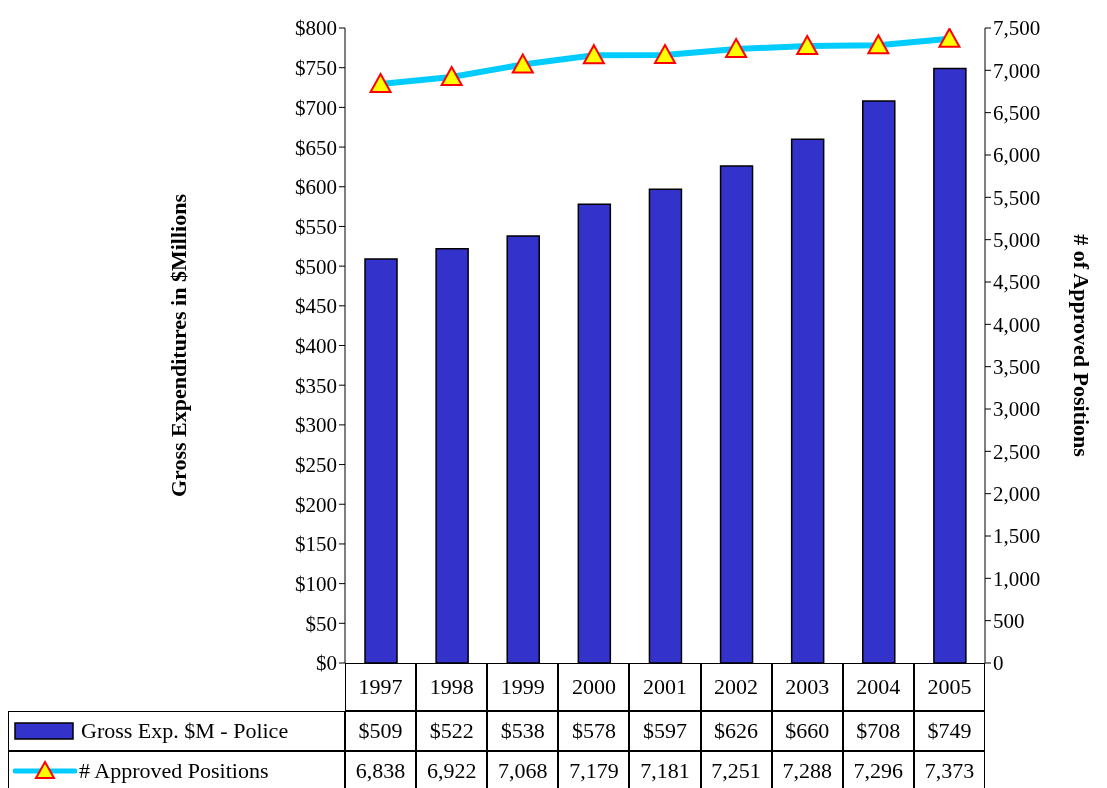 This screenshot has height=788, width=1107. What do you see at coordinates (316, 544) in the screenshot?
I see `y-tick-label: $150` at bounding box center [316, 544].